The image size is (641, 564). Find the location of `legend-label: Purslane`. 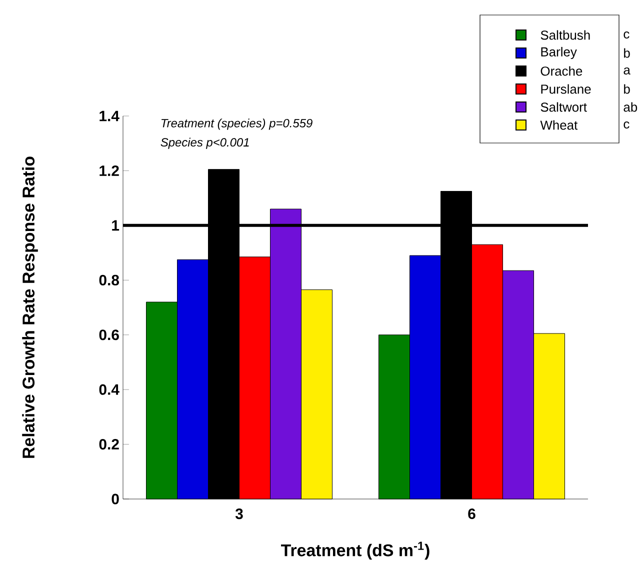

legend-label: Purslane is located at coordinates (566, 89).